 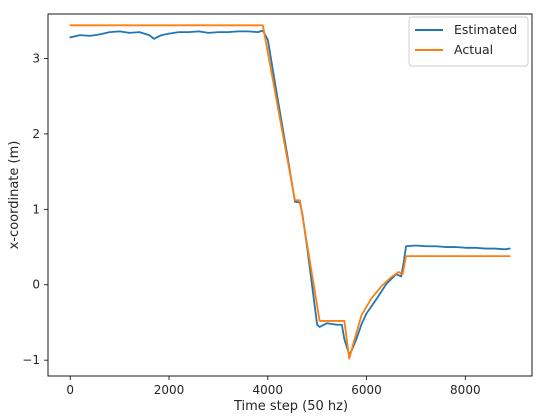 What do you see at coordinates (465, 390) in the screenshot?
I see `x-tick-label: 8000` at bounding box center [465, 390].